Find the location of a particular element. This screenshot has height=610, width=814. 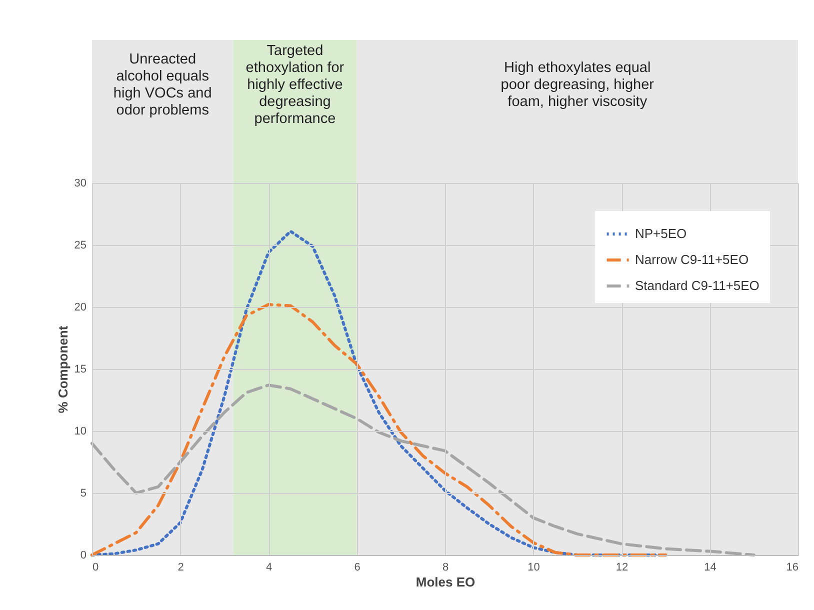

x-tick-label: 12 is located at coordinates (622, 568).